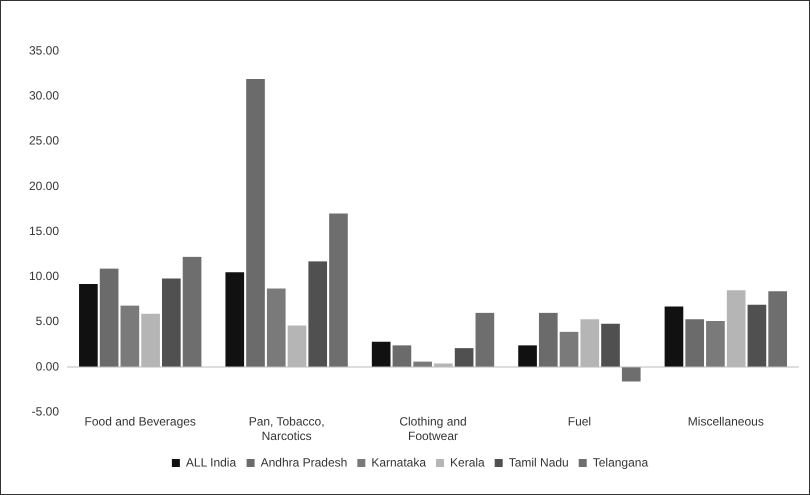 The width and height of the screenshot is (810, 495). Describe the element at coordinates (44, 231) in the screenshot. I see `y-tick-label: 15.00` at that location.